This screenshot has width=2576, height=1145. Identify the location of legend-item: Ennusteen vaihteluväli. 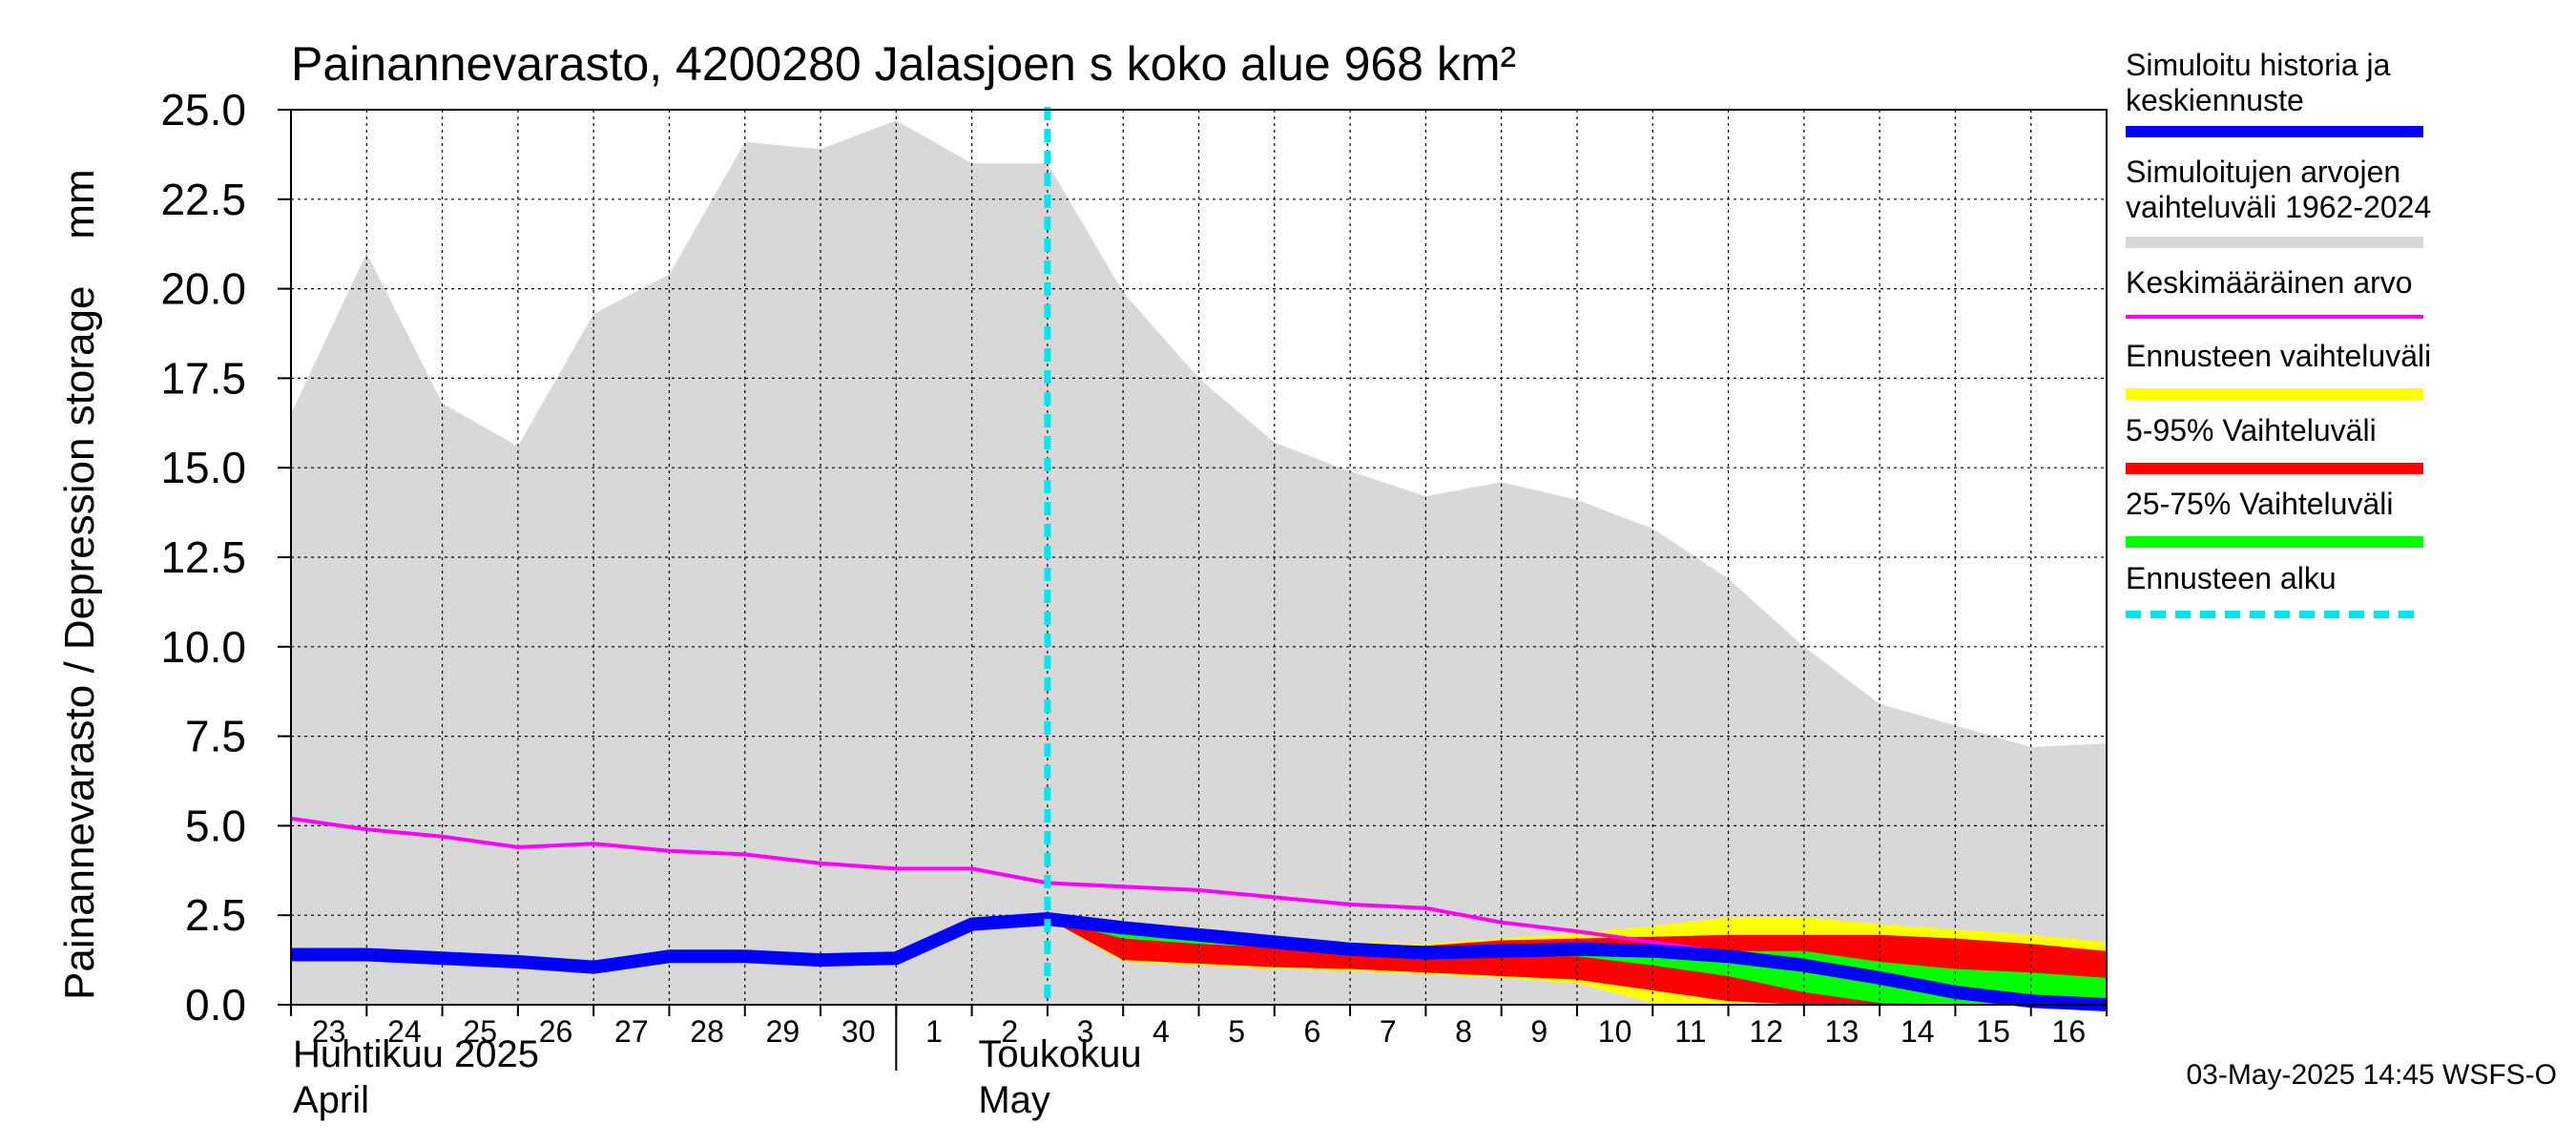
(2283, 369).